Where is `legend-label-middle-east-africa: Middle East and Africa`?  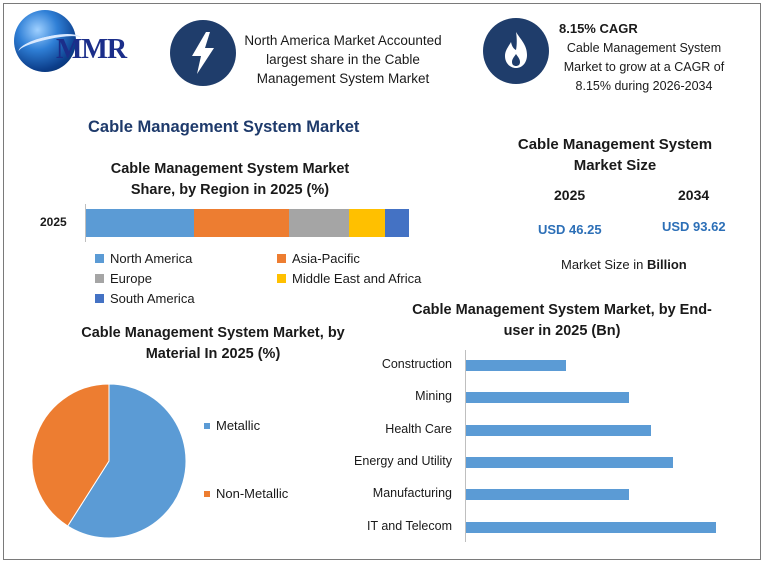 legend-label-middle-east-africa: Middle East and Africa is located at coordinates (357, 278).